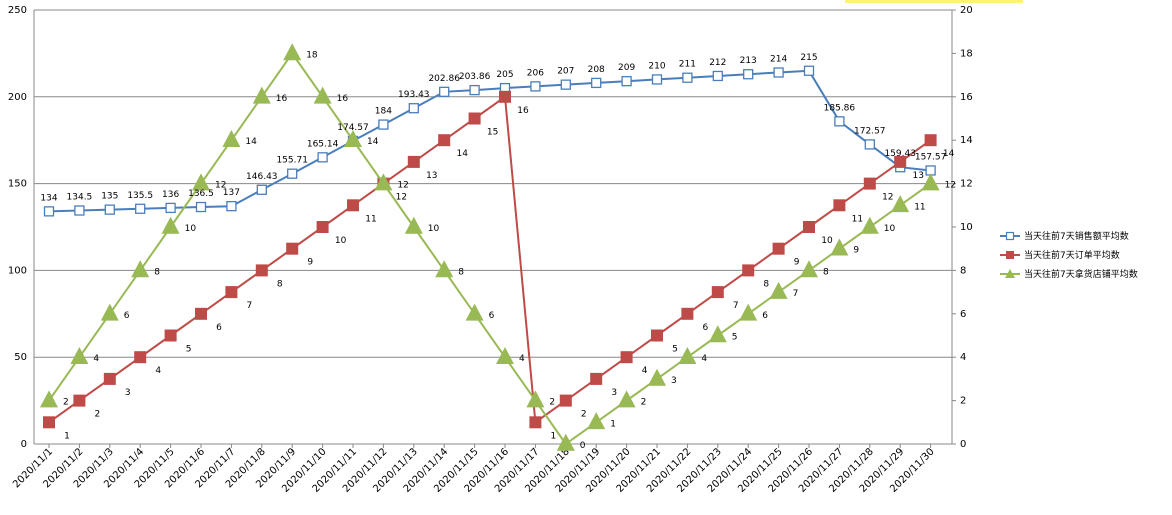 This screenshot has height=515, width=1172. What do you see at coordinates (262, 177) in the screenshot?
I see `data-label: 146.43` at bounding box center [262, 177].